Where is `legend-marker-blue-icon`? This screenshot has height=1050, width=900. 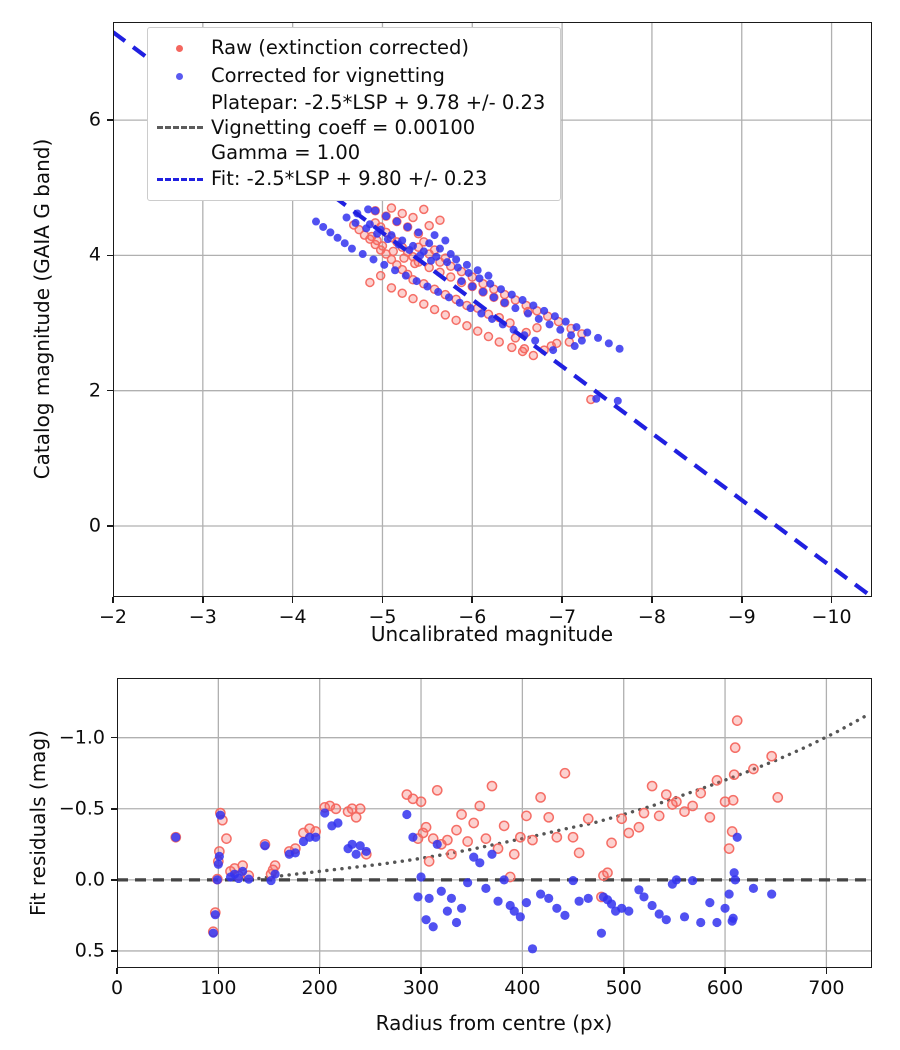 legend-marker-blue-icon is located at coordinates (180, 76).